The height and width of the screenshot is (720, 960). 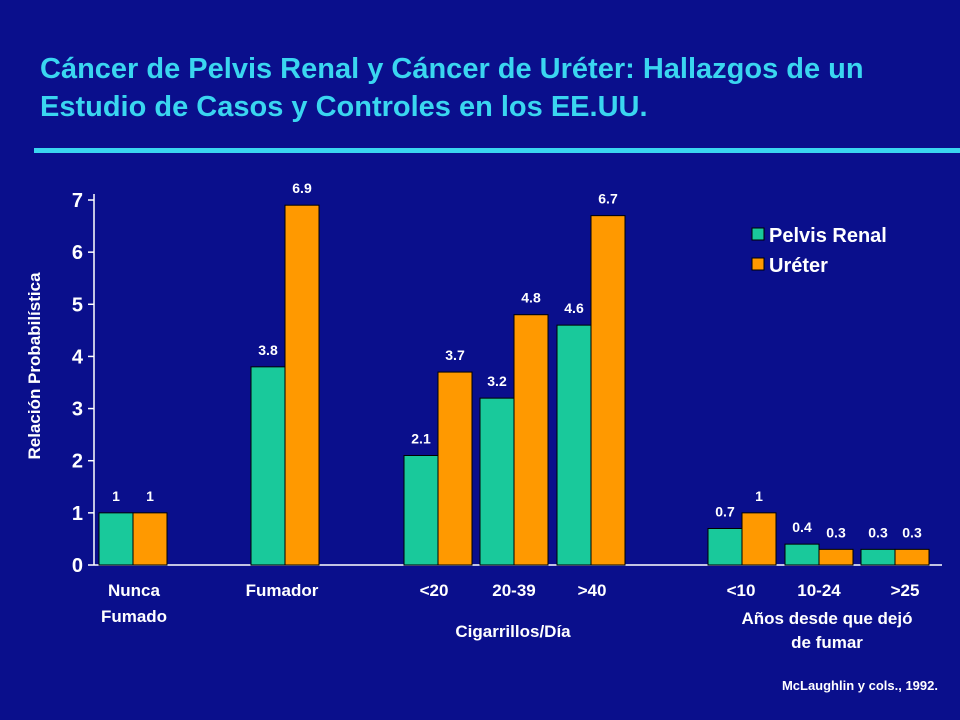 I want to click on bar-value-label: 3.7, so click(x=455, y=355).